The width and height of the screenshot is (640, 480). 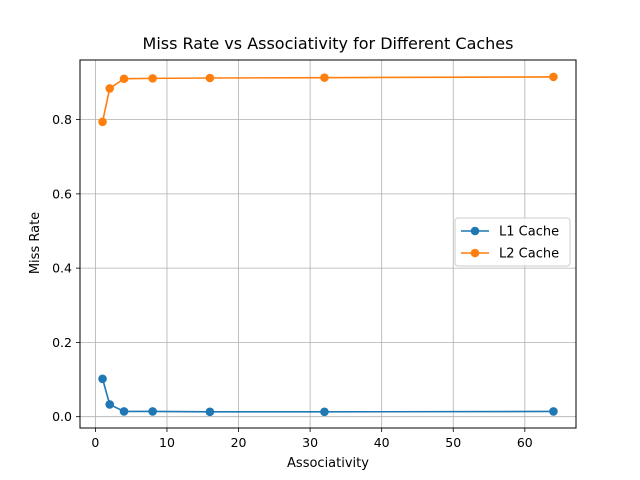 I want to click on x-axis-label: Associativity, so click(x=328, y=463).